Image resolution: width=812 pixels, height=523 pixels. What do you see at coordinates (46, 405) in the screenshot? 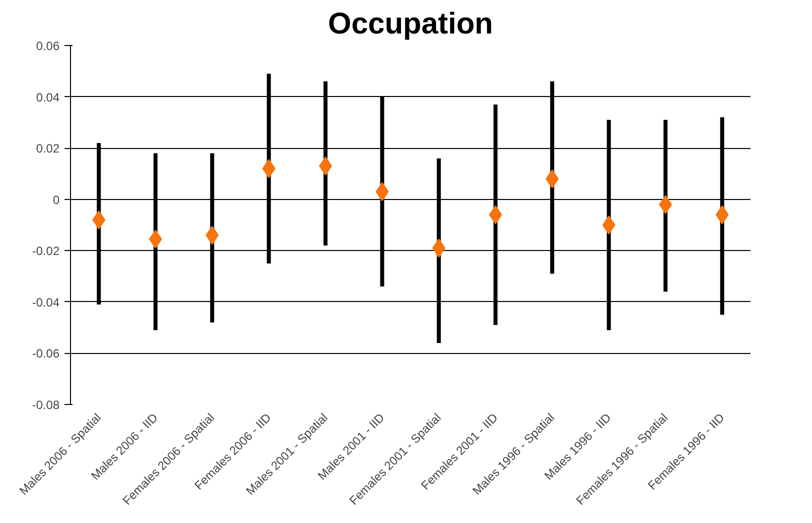
I see `y-tick-label: -0.08` at bounding box center [46, 405].